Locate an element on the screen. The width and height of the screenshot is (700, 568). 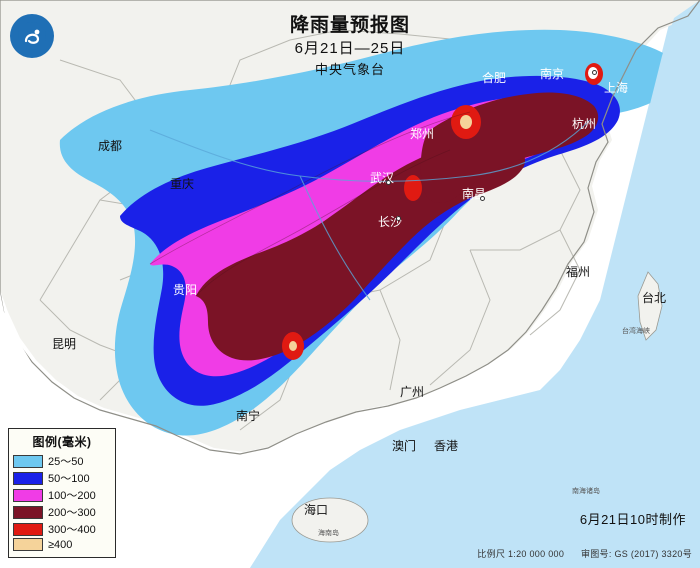
cma-logo-icon is located at coordinates (32, 36).